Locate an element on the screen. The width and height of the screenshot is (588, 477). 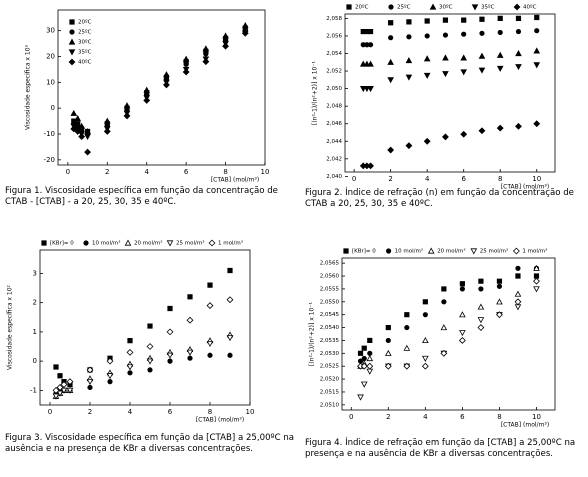
x-tick-label: 6 is located at coordinates (463, 179).